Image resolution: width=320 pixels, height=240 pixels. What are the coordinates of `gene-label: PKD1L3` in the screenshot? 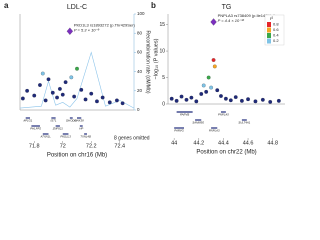 It's located at (65, 137).